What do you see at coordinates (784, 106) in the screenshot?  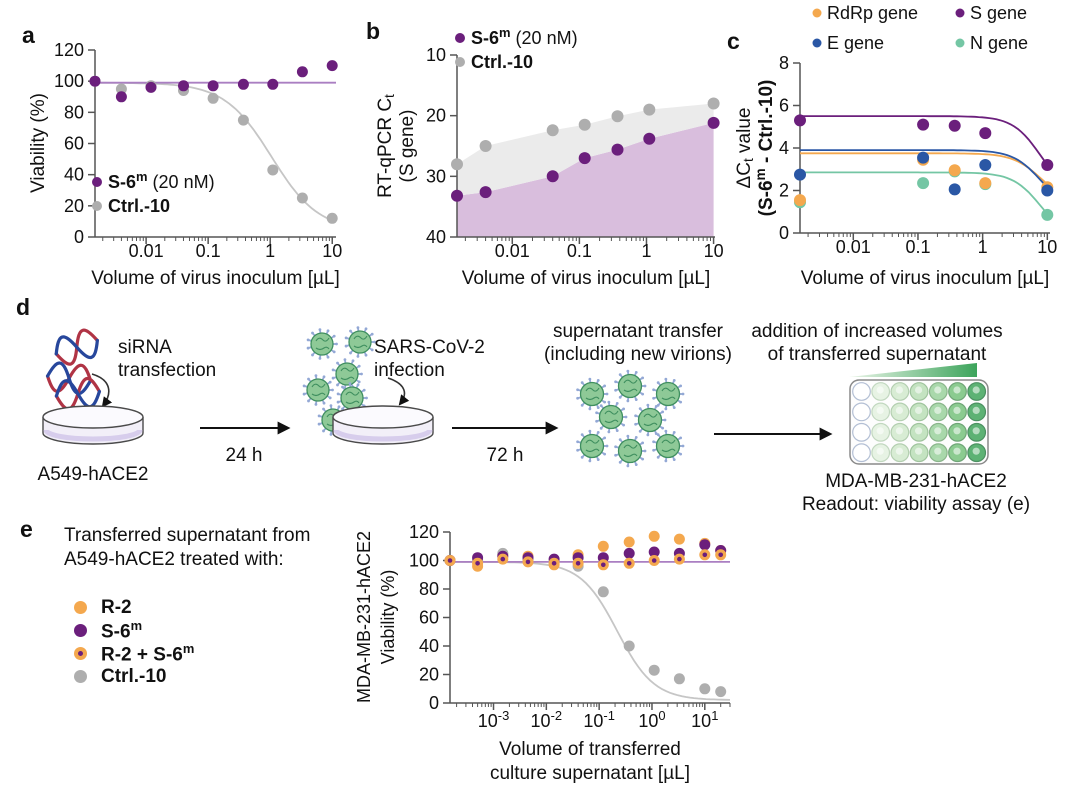 I see `svg-text: 6` at bounding box center [784, 106].